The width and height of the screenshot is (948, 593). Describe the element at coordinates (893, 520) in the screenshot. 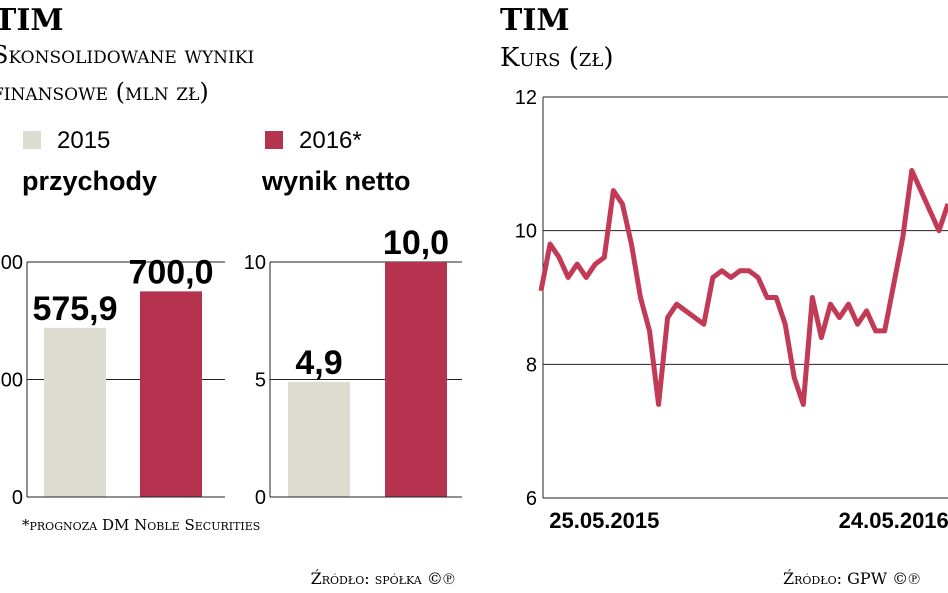

I see `x-tick-label: 24.05.2016` at that location.